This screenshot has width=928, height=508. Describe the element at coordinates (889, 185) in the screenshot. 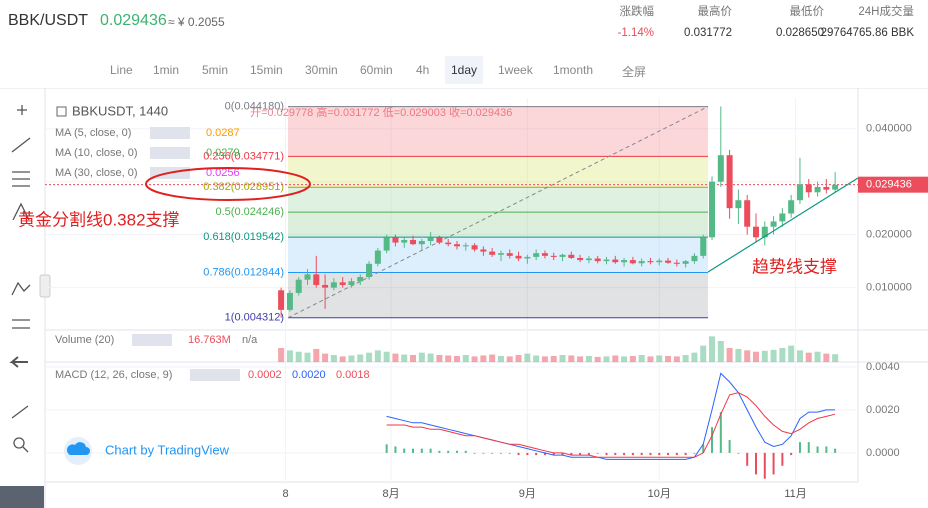

I see `last-price-label: 0.029436` at that location.